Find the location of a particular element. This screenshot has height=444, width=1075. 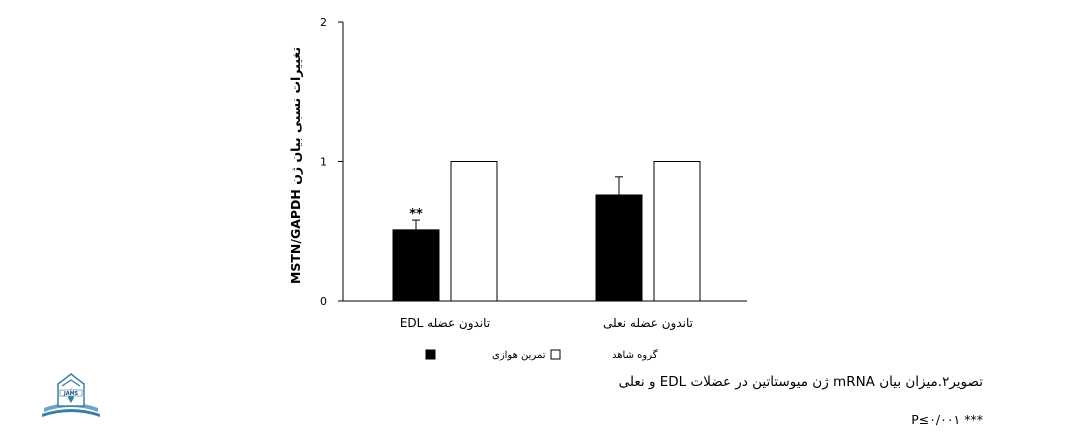

significance-note: P≤۰/۰۰۱ *** is located at coordinates (947, 419).